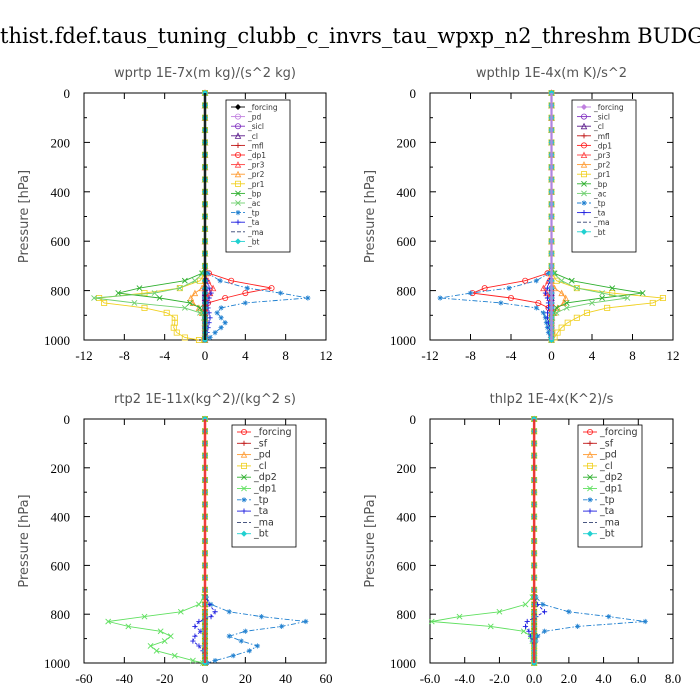  Describe the element at coordinates (264, 486) in the screenshot. I see `legend: _forcing_sf_pd_cl_dp2_dp1_tp_ta_ma_bt` at that location.